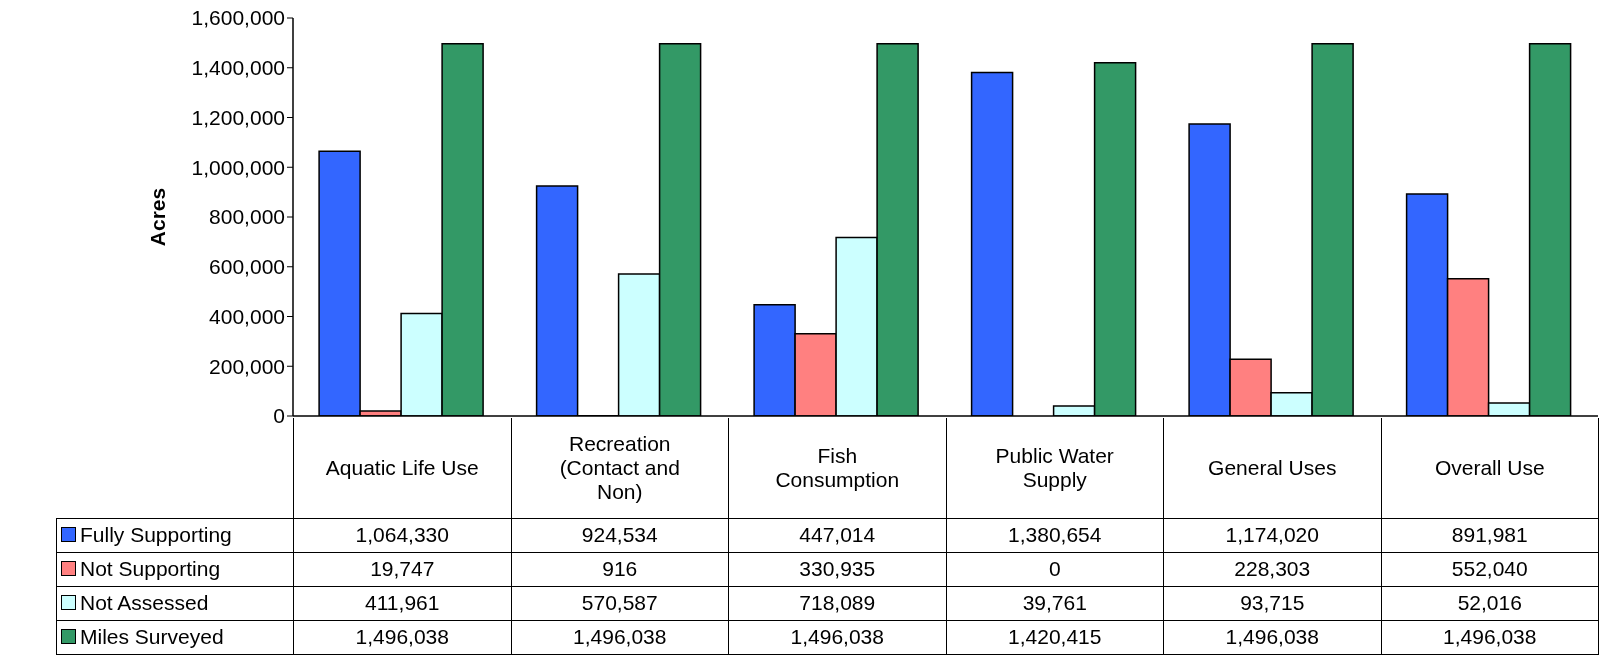  I want to click on legend-label: Fully Supporting, so click(175, 535).